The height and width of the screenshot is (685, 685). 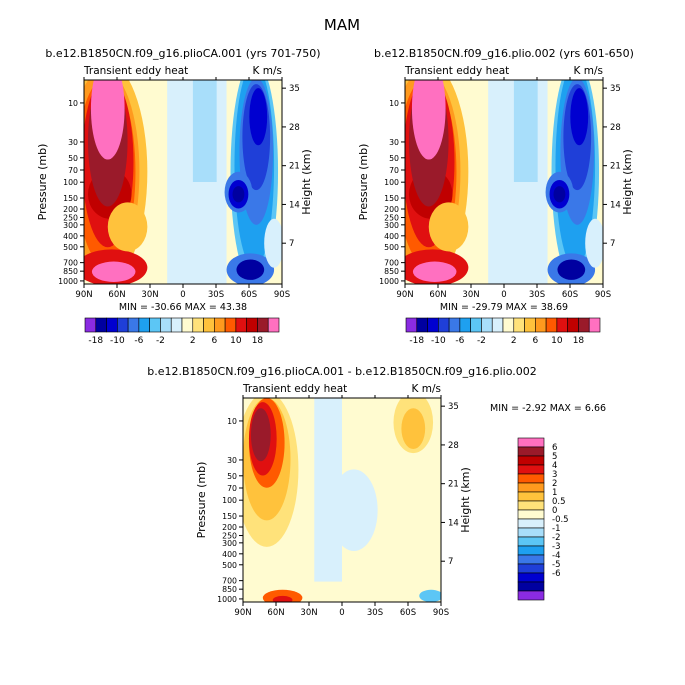 What do you see at coordinates (294, 167) in the screenshot?
I see `y2-tick-label: 21` at bounding box center [294, 167].